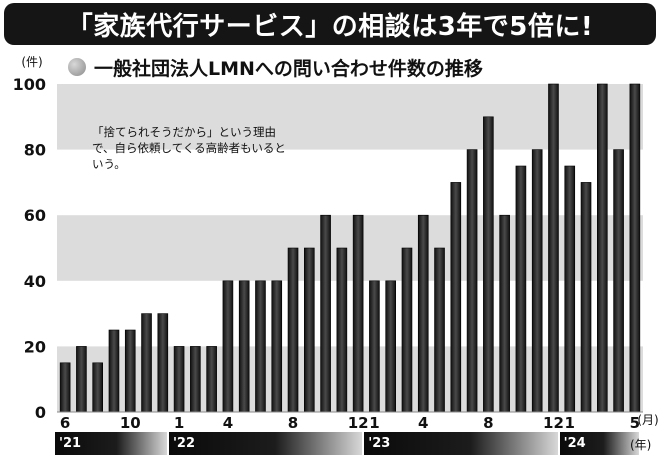 The height and width of the screenshot is (459, 660). Describe the element at coordinates (461, 443) in the screenshot. I see `year-bar: '23` at that location.